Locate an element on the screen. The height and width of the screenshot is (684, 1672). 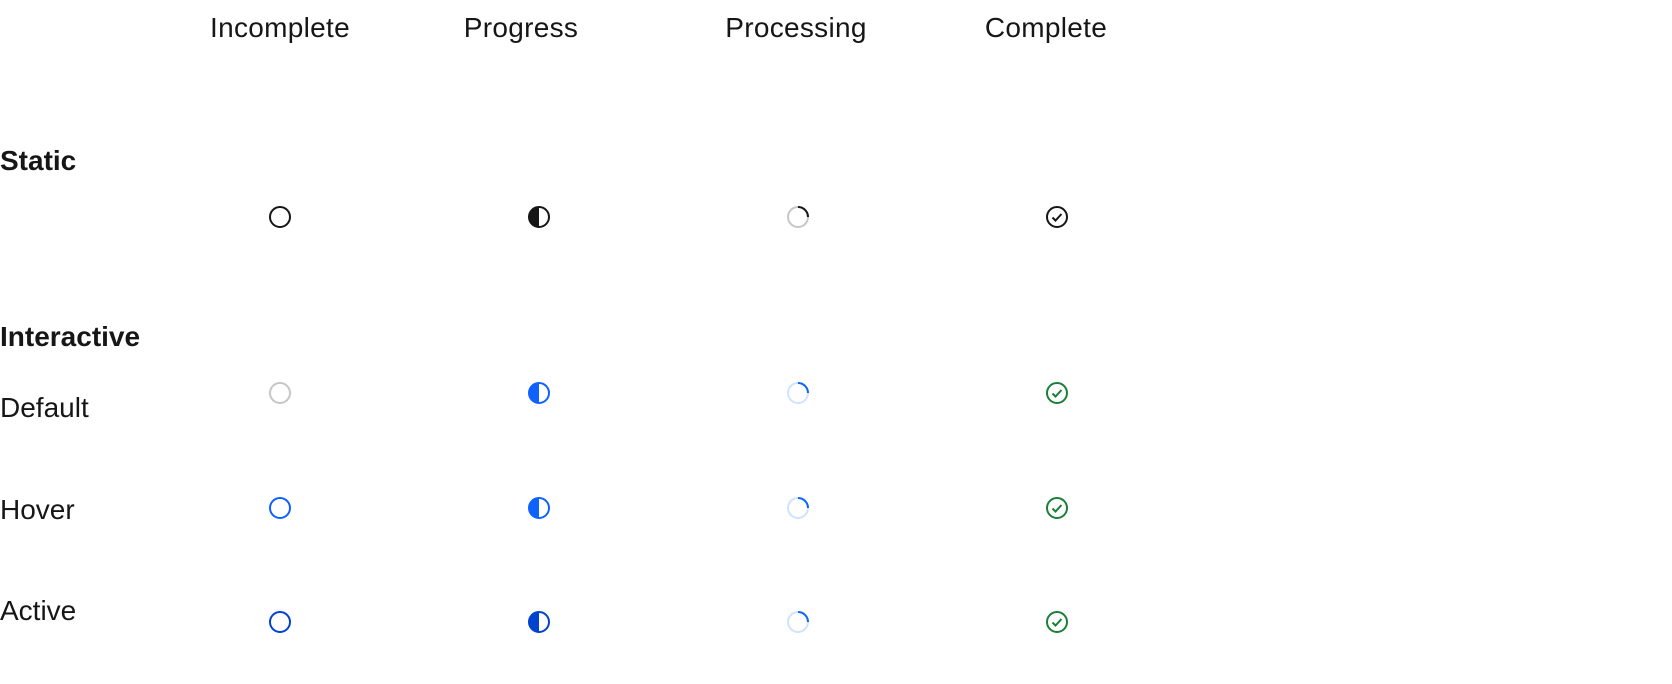
column-header-incomplete: Incomplete is located at coordinates (280, 27).